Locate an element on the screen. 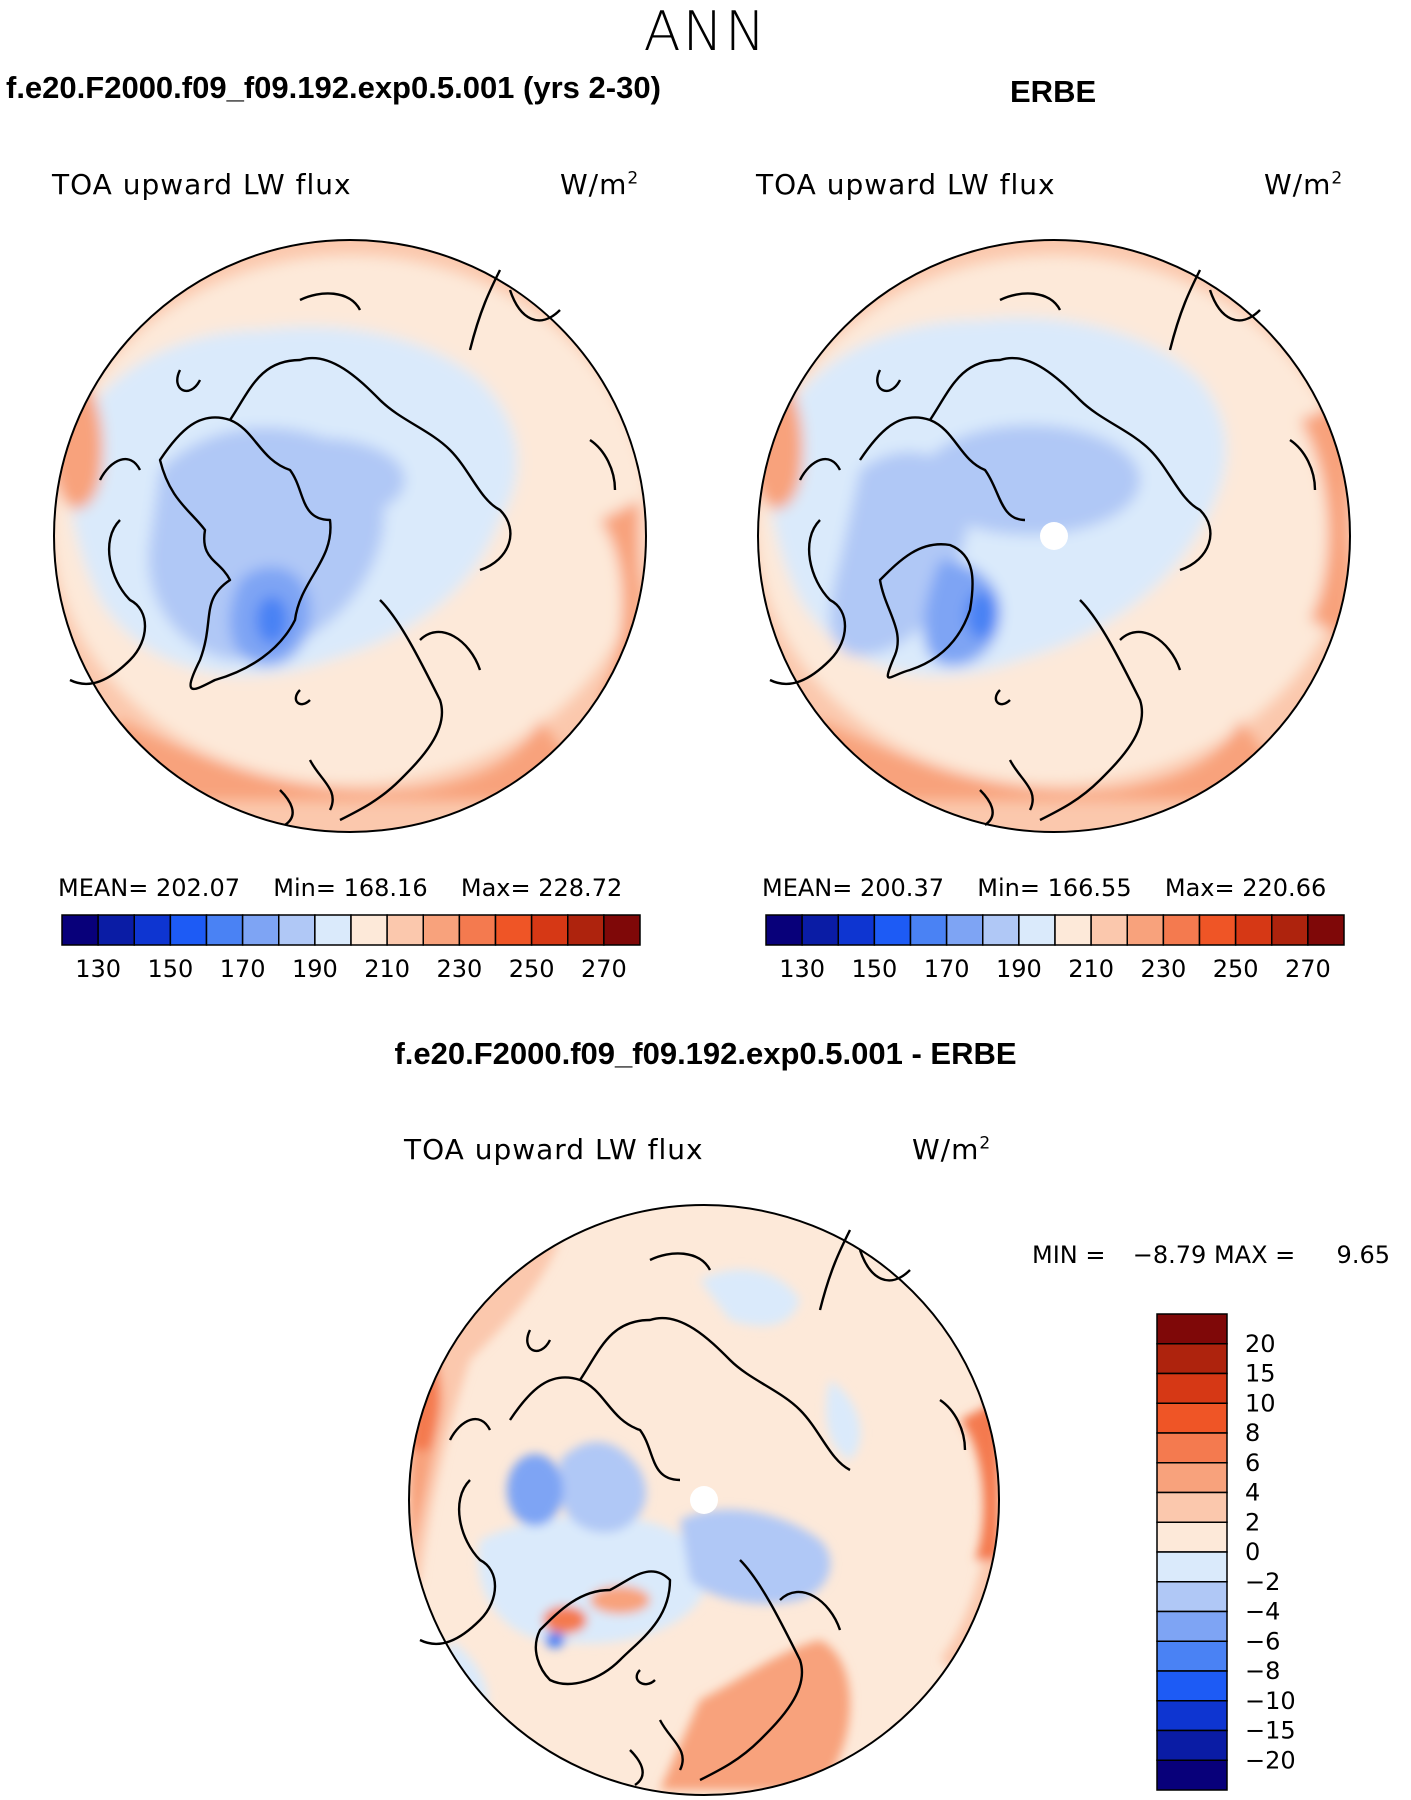  obs-stats: MEAN= 200.37 Min= 166.55 Max= 220.66 is located at coordinates (1044, 888).